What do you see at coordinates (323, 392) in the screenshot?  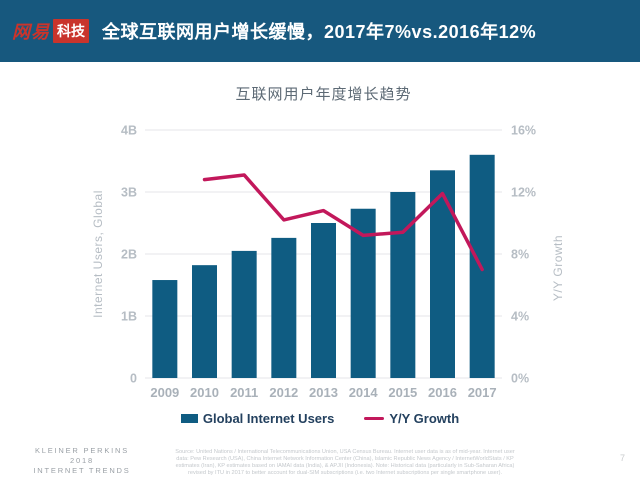 I see `x-tick-2013: 2013` at bounding box center [323, 392].